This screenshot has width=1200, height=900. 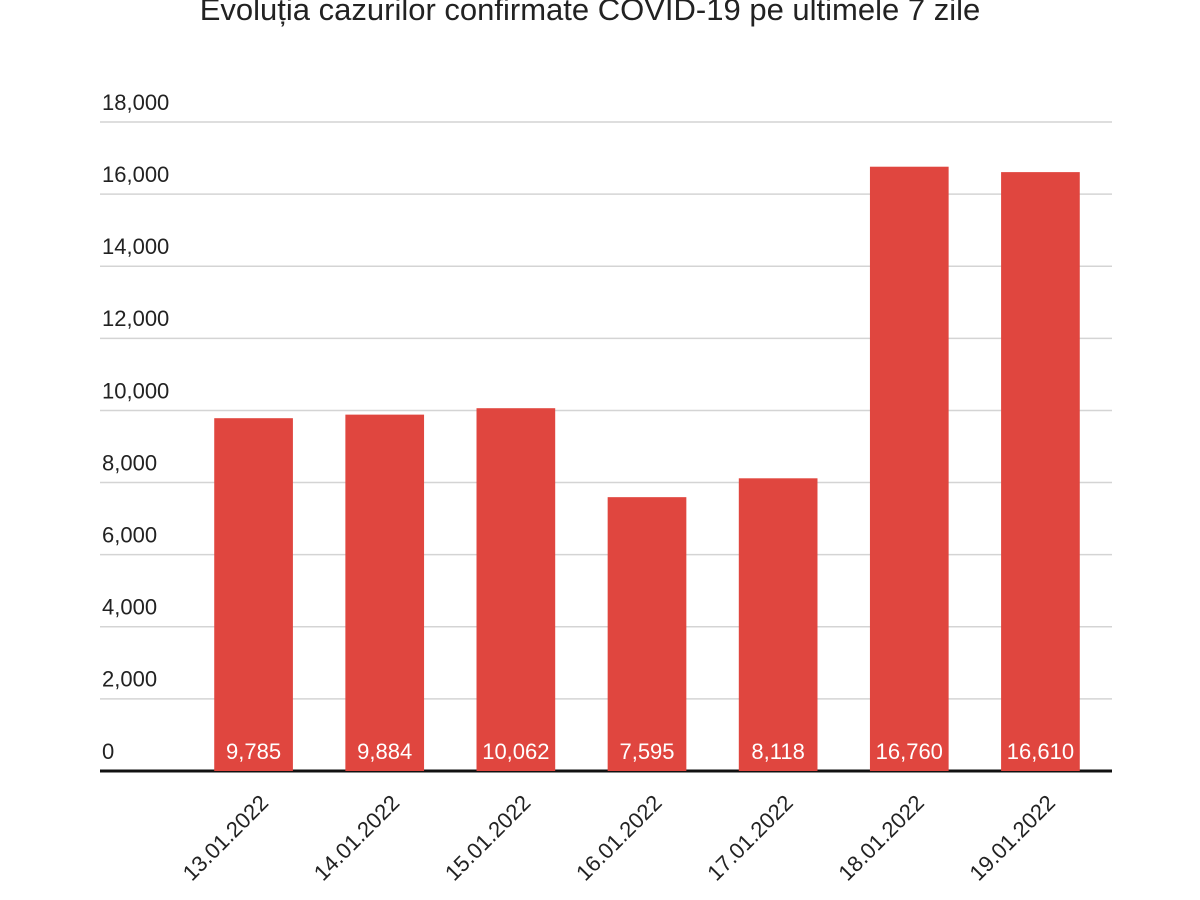 What do you see at coordinates (750, 838) in the screenshot?
I see `x-tick-label: 17.01.2022` at bounding box center [750, 838].